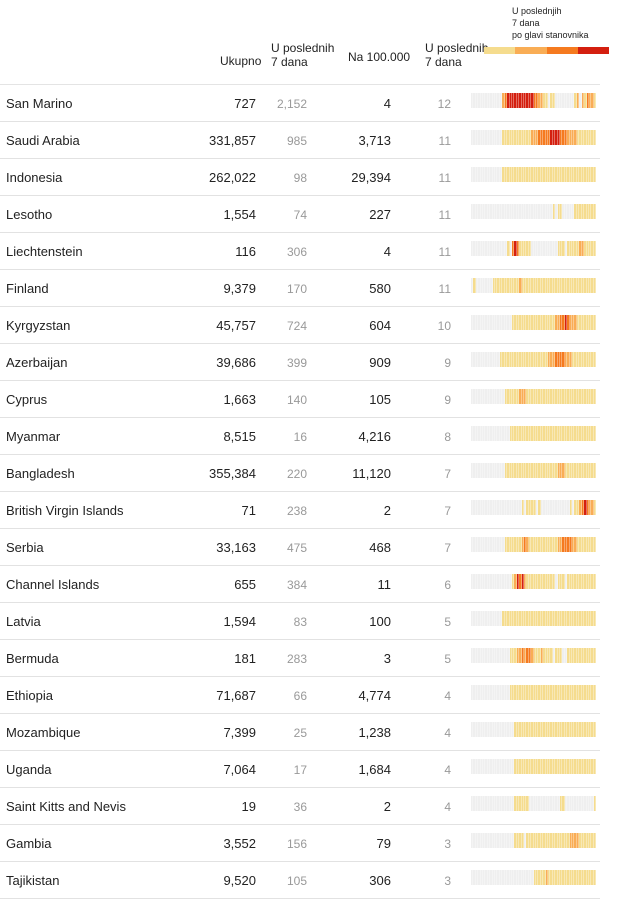 The image size is (620, 899). Describe the element at coordinates (300, 695) in the screenshot. I see `table-row: Ethiopia 71,687 66 4,774 4` at that location.